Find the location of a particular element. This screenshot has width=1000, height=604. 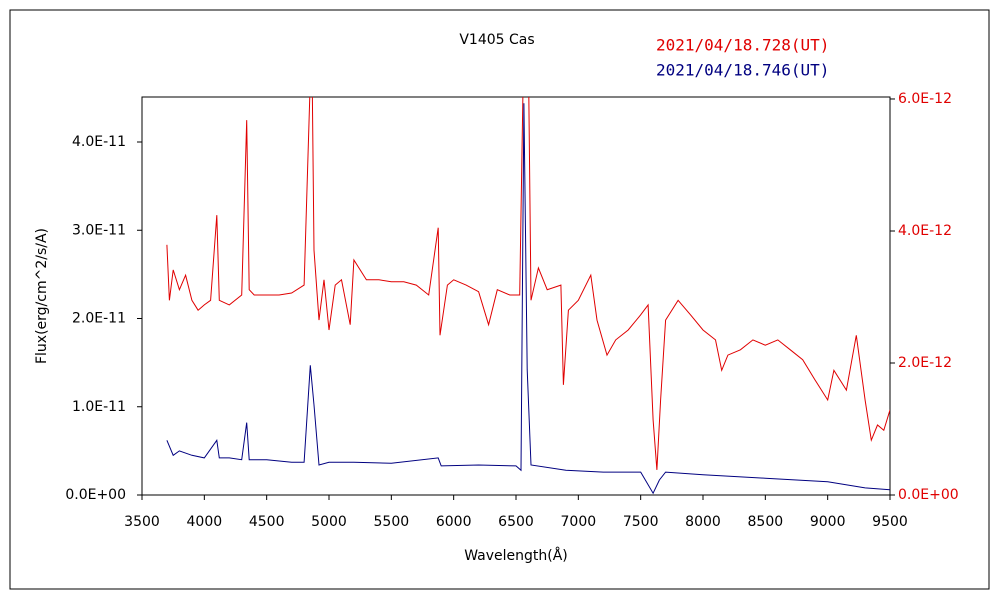

y-tick-label: 3.0E-11 is located at coordinates (99, 230).